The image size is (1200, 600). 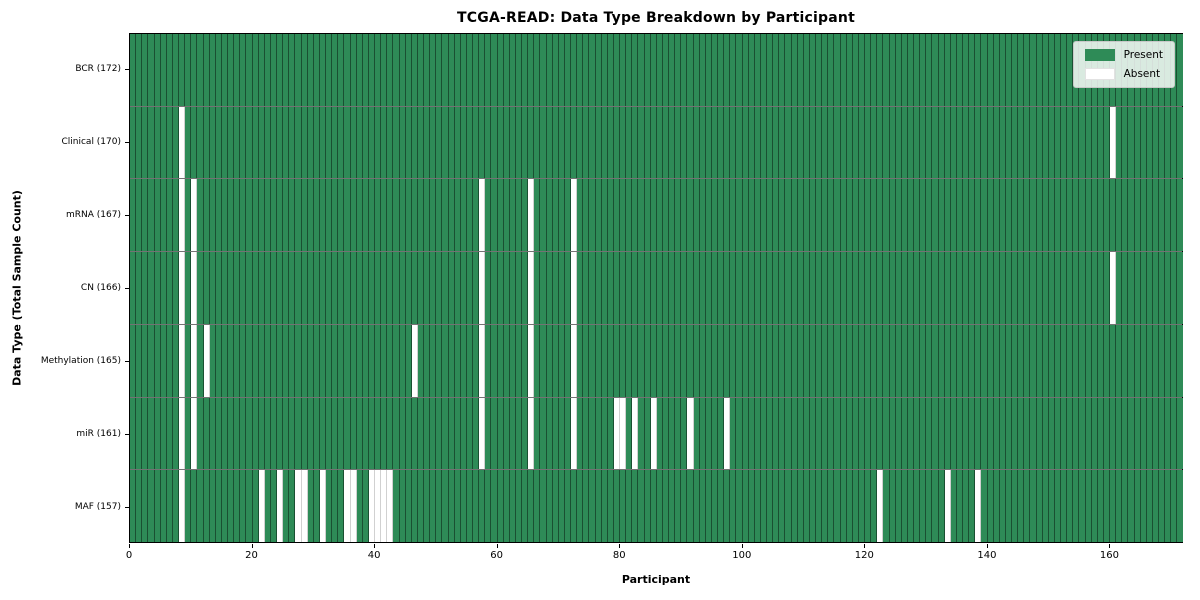 I want to click on y-tick-label: mRNA (167), so click(x=93, y=215).